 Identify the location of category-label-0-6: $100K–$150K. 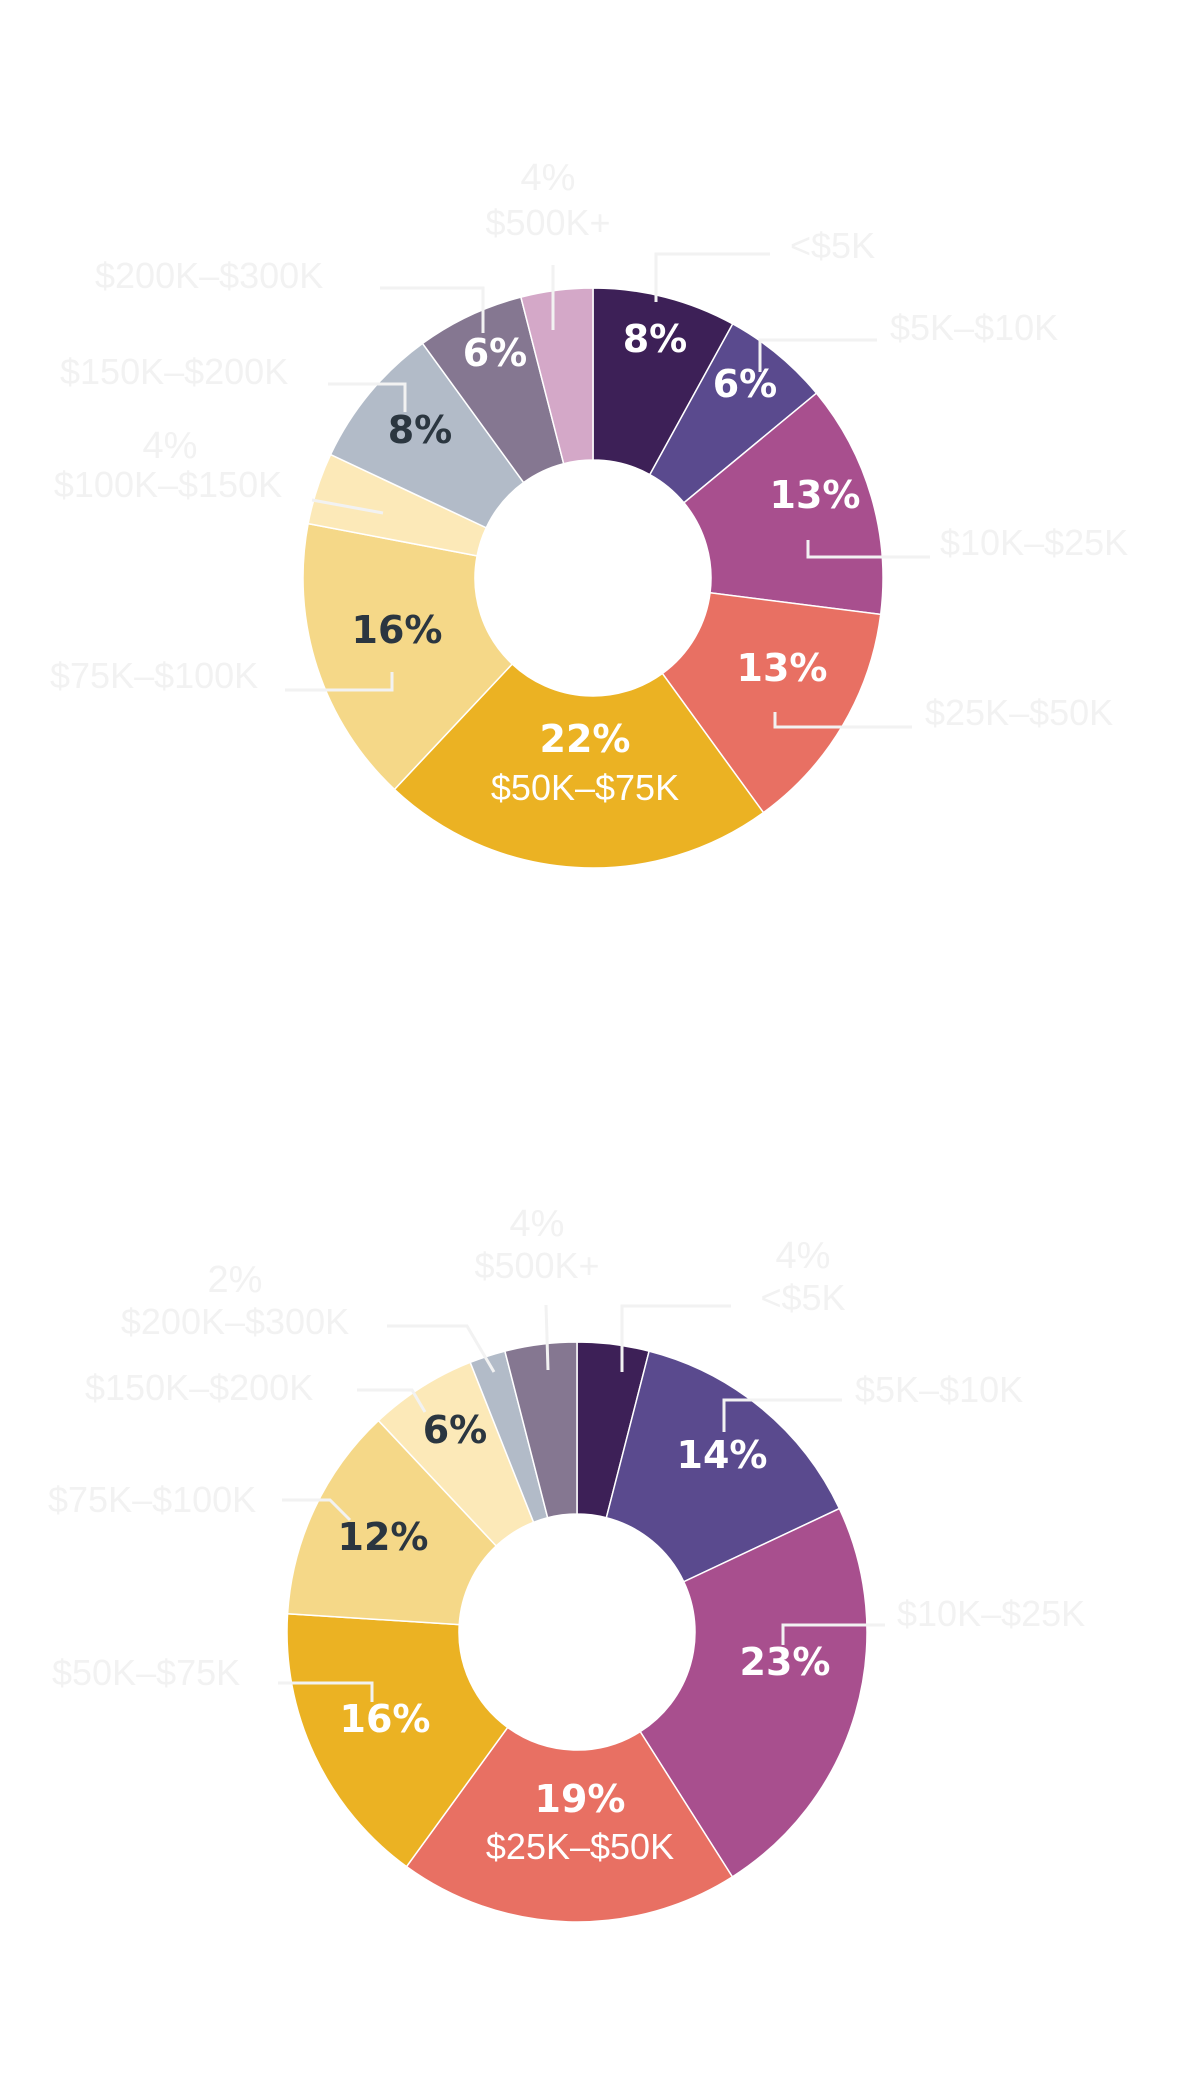
(168, 484).